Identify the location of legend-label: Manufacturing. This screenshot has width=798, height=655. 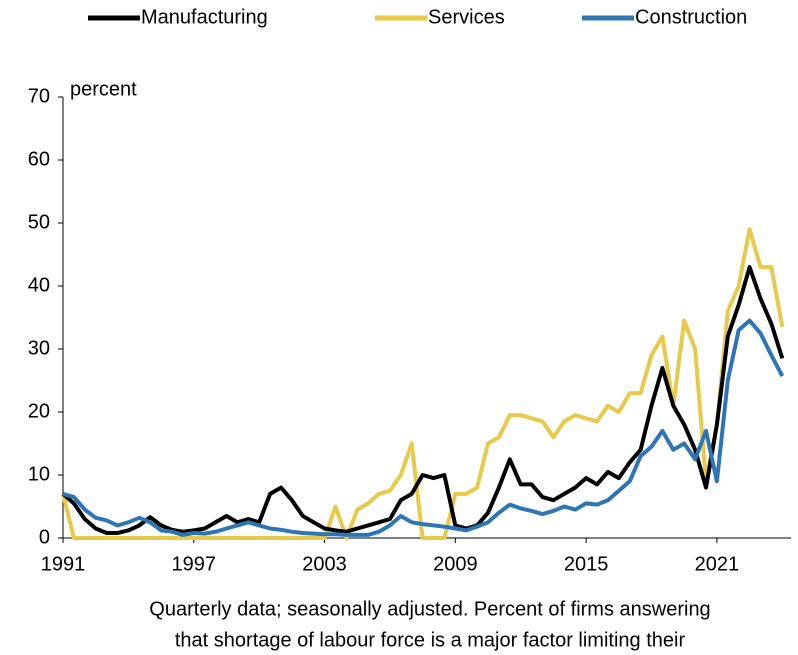
(204, 17).